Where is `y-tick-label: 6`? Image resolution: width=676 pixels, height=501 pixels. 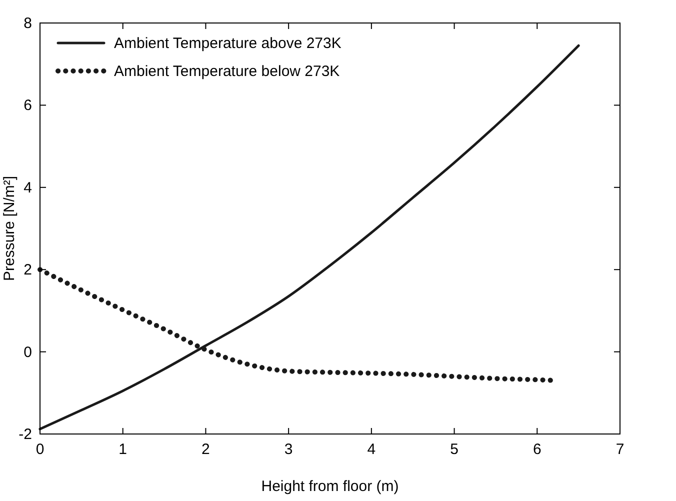
y-tick-label: 6 is located at coordinates (28, 105).